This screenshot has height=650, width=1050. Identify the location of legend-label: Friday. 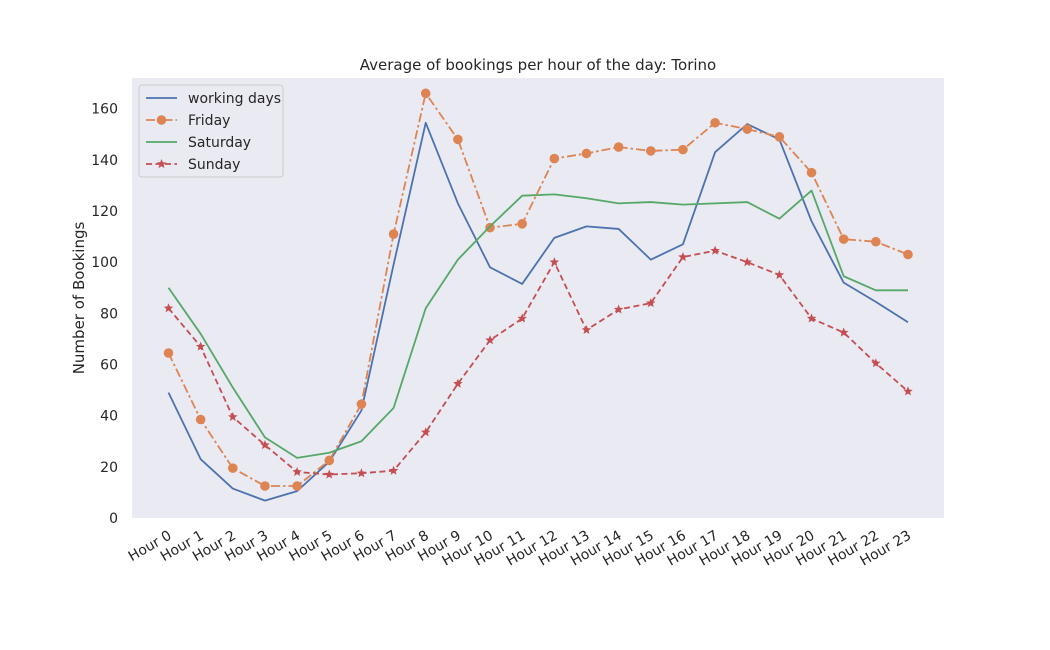
(209, 121).